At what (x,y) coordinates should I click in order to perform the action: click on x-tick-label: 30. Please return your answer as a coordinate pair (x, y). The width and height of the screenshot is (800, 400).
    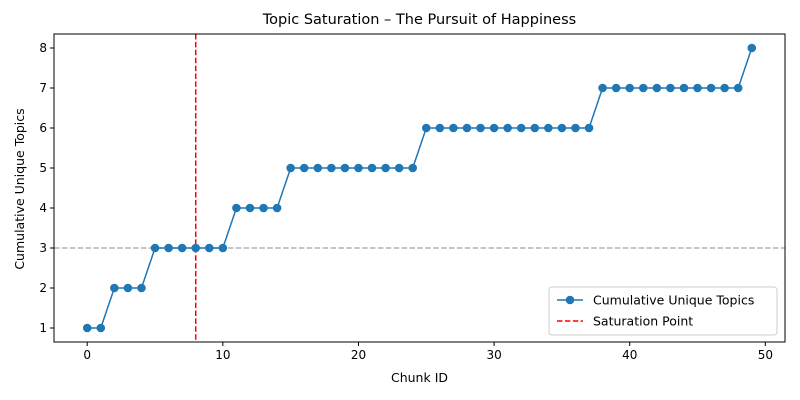
    Looking at the image, I should click on (493, 355).